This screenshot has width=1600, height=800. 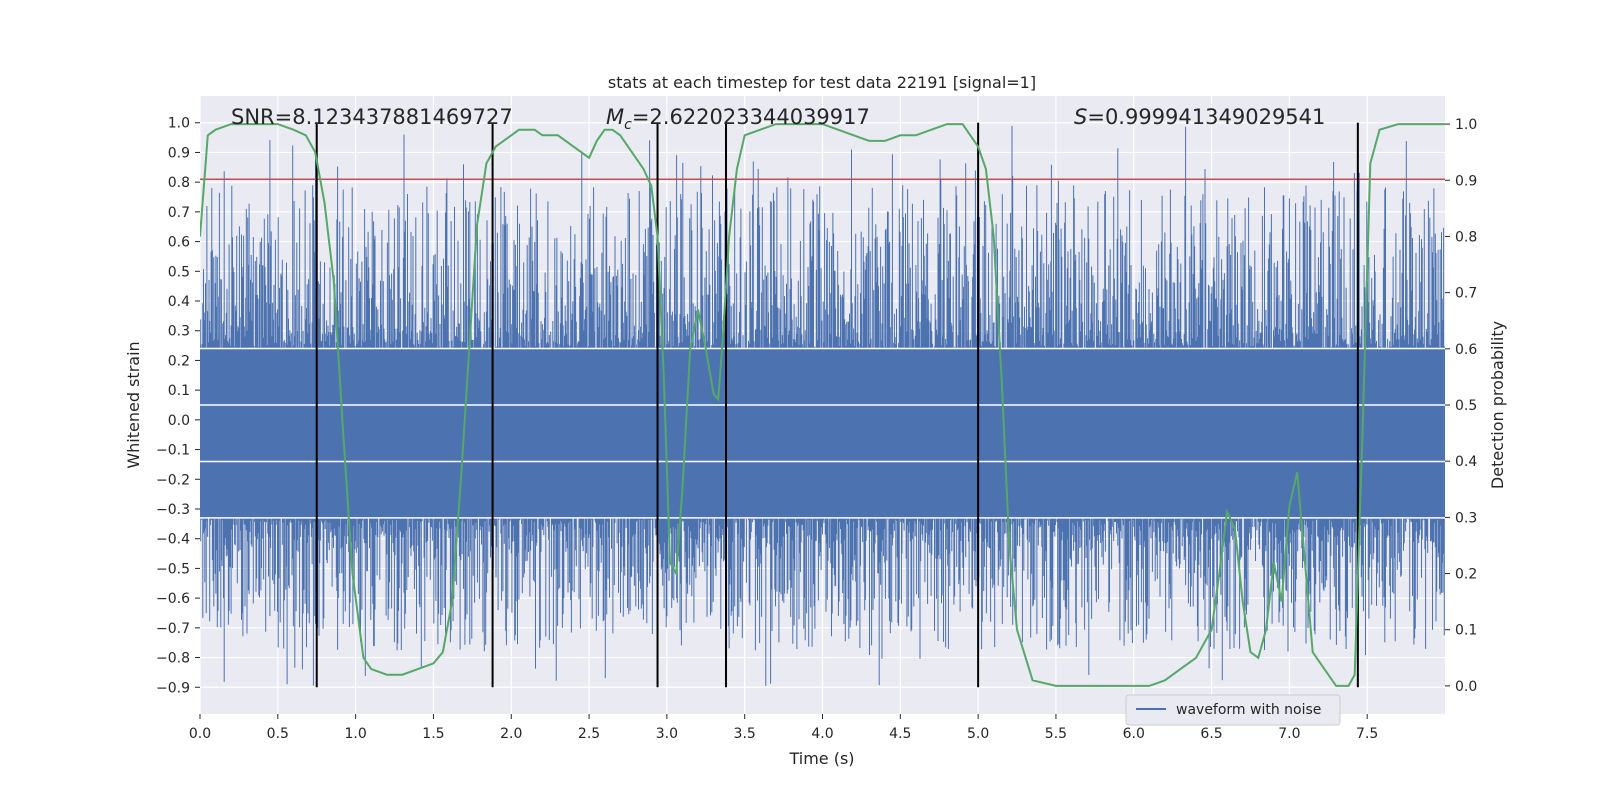 What do you see at coordinates (1497, 405) in the screenshot?
I see `y-axis-right-label: Detection probability` at bounding box center [1497, 405].